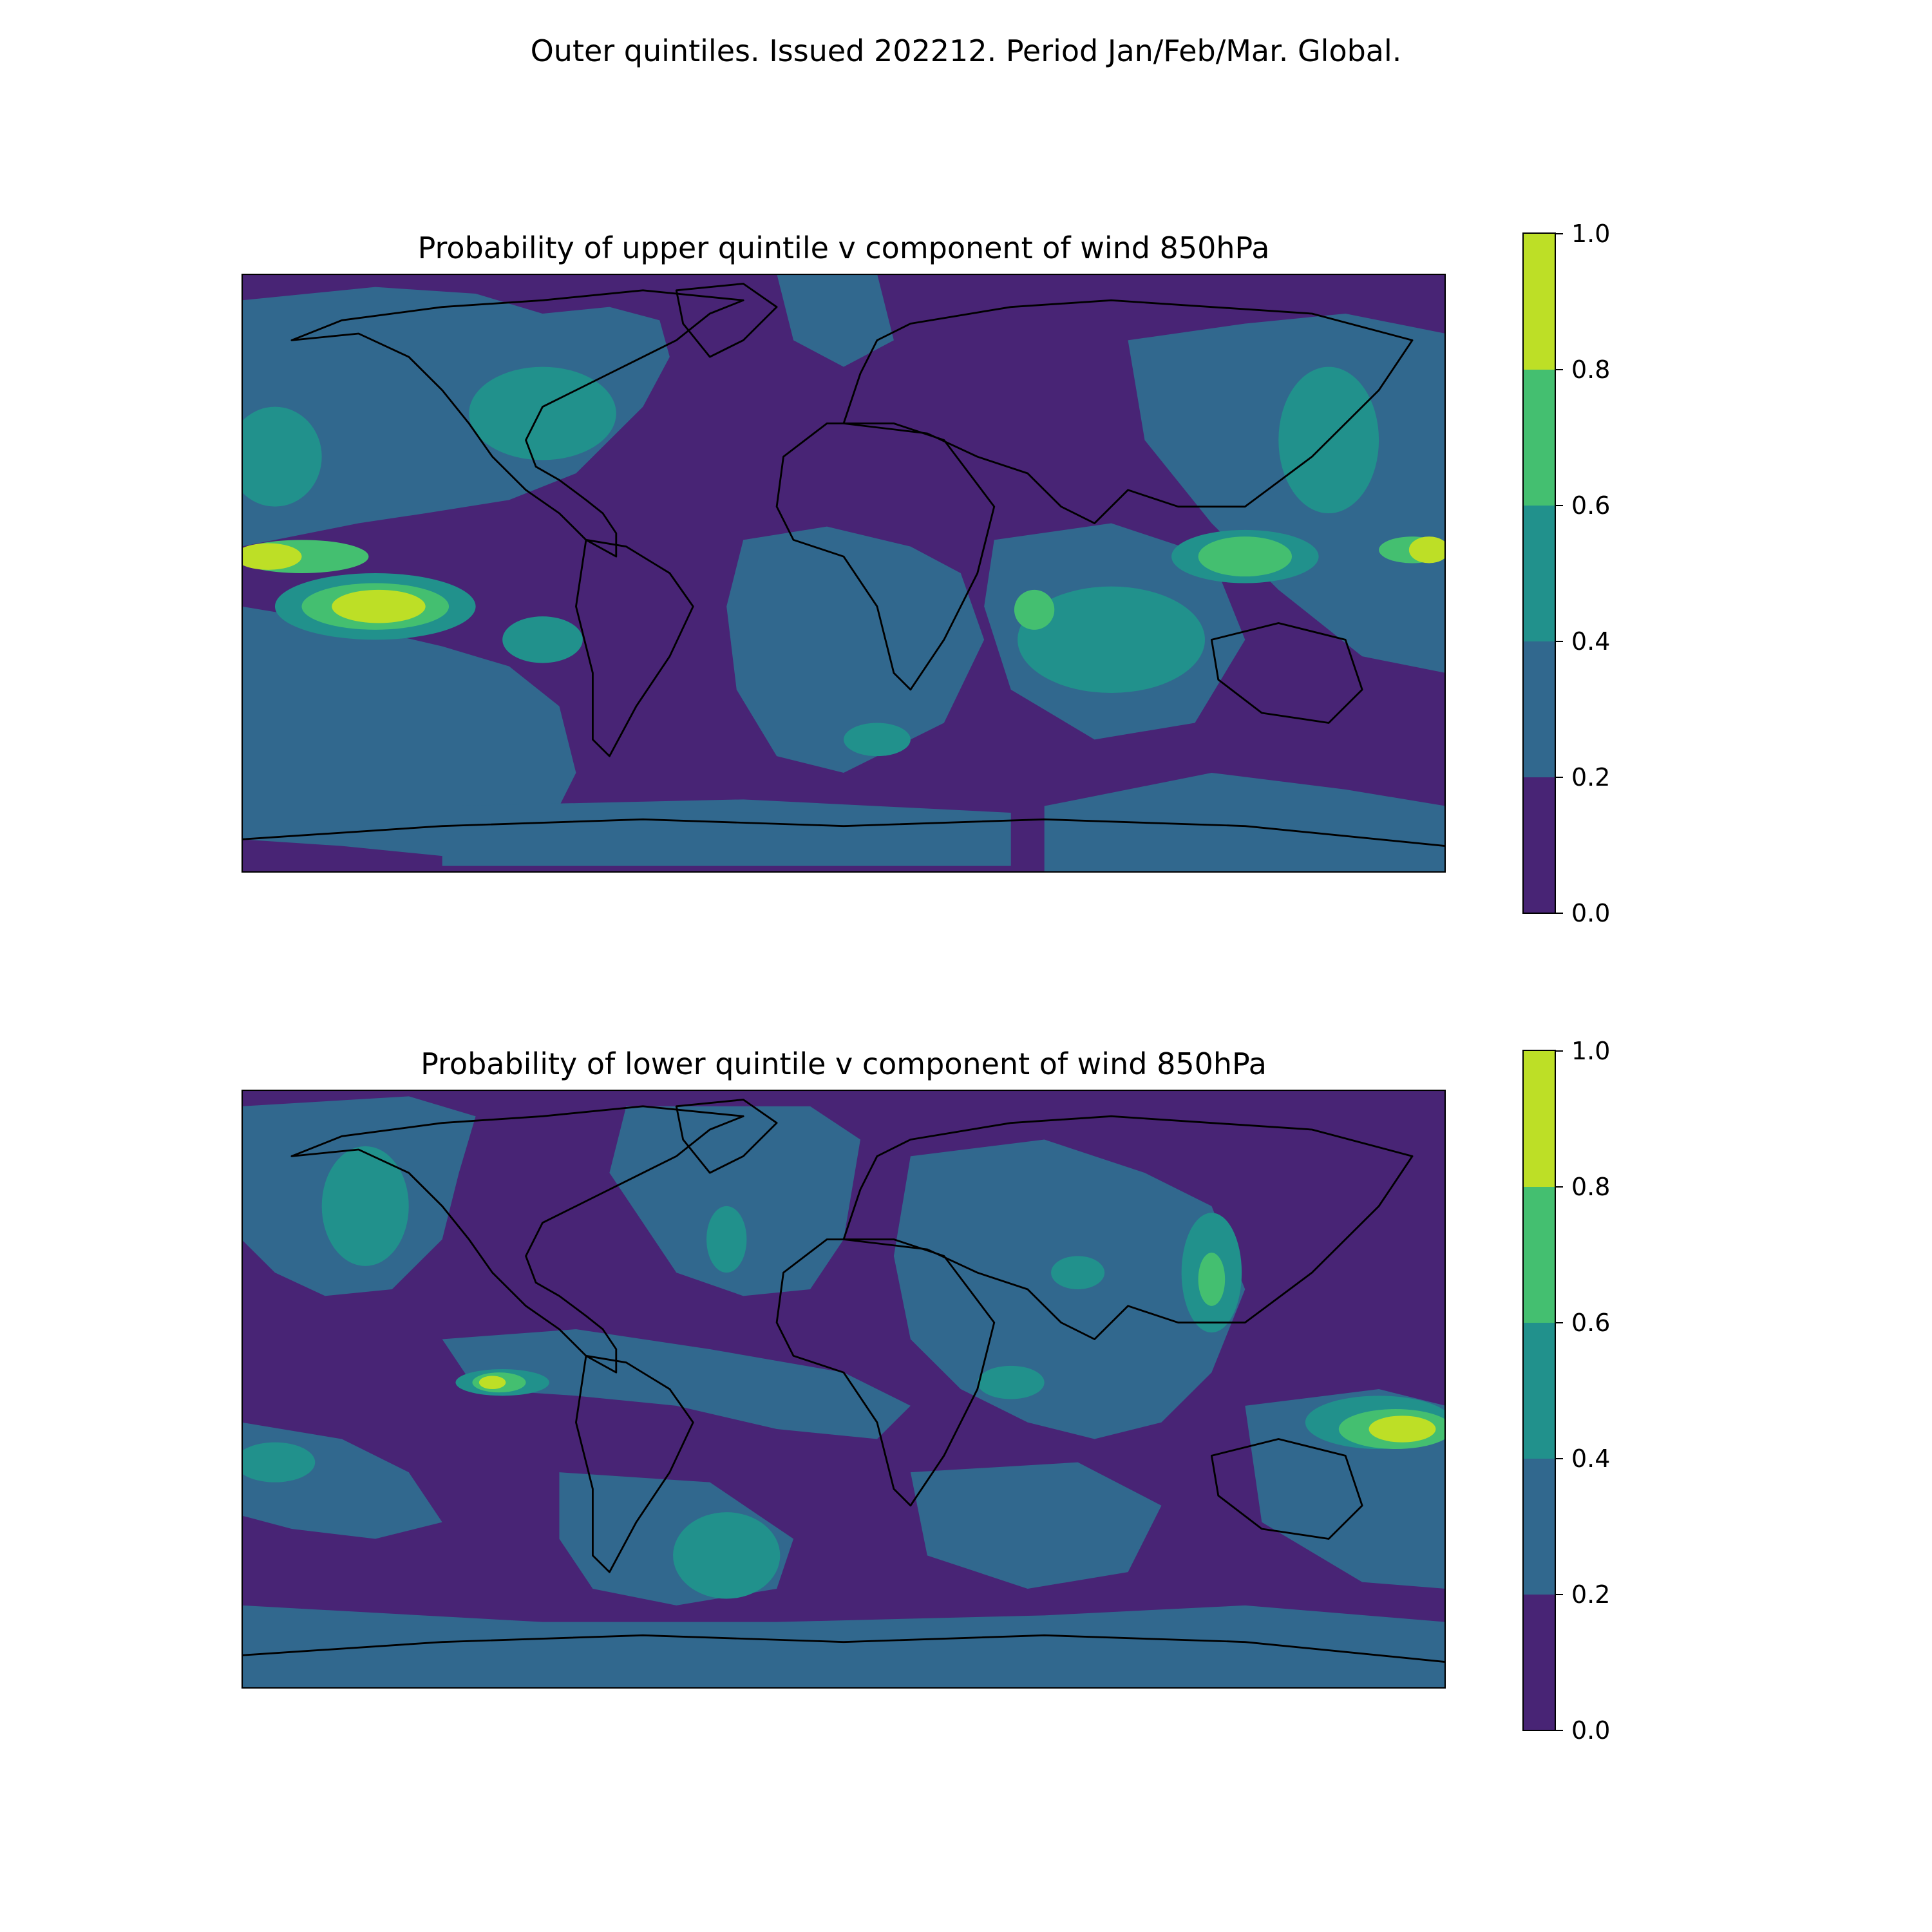  I want to click on lower-quintile-colorbar: 0.0 0.2 0.4 0.6 0.8 1.0, so click(1566, 1391).